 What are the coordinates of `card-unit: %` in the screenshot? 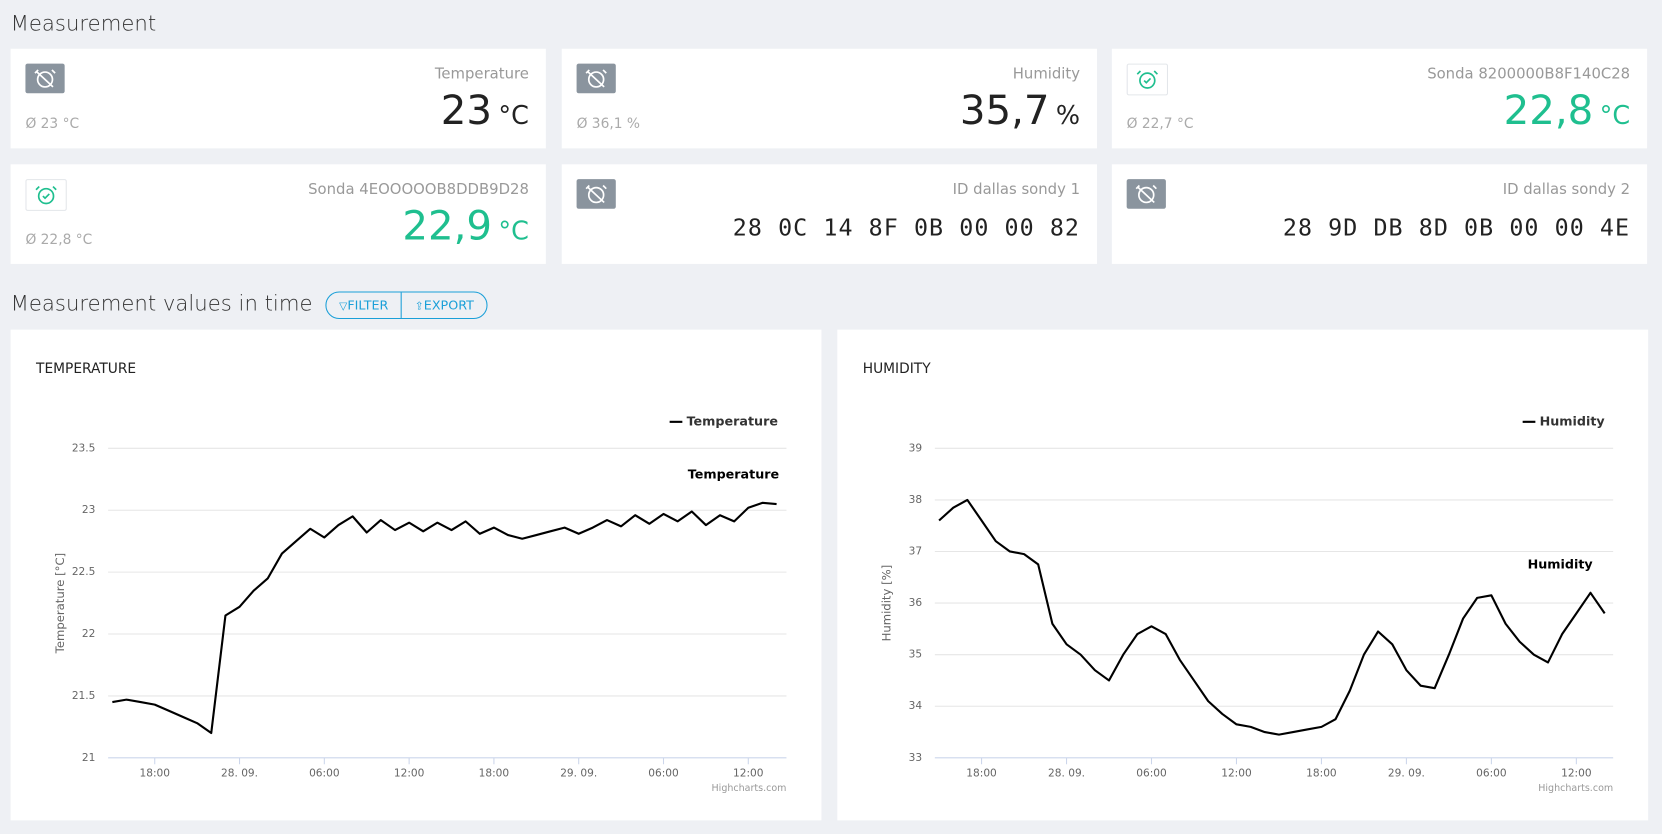 It's located at (1068, 115).